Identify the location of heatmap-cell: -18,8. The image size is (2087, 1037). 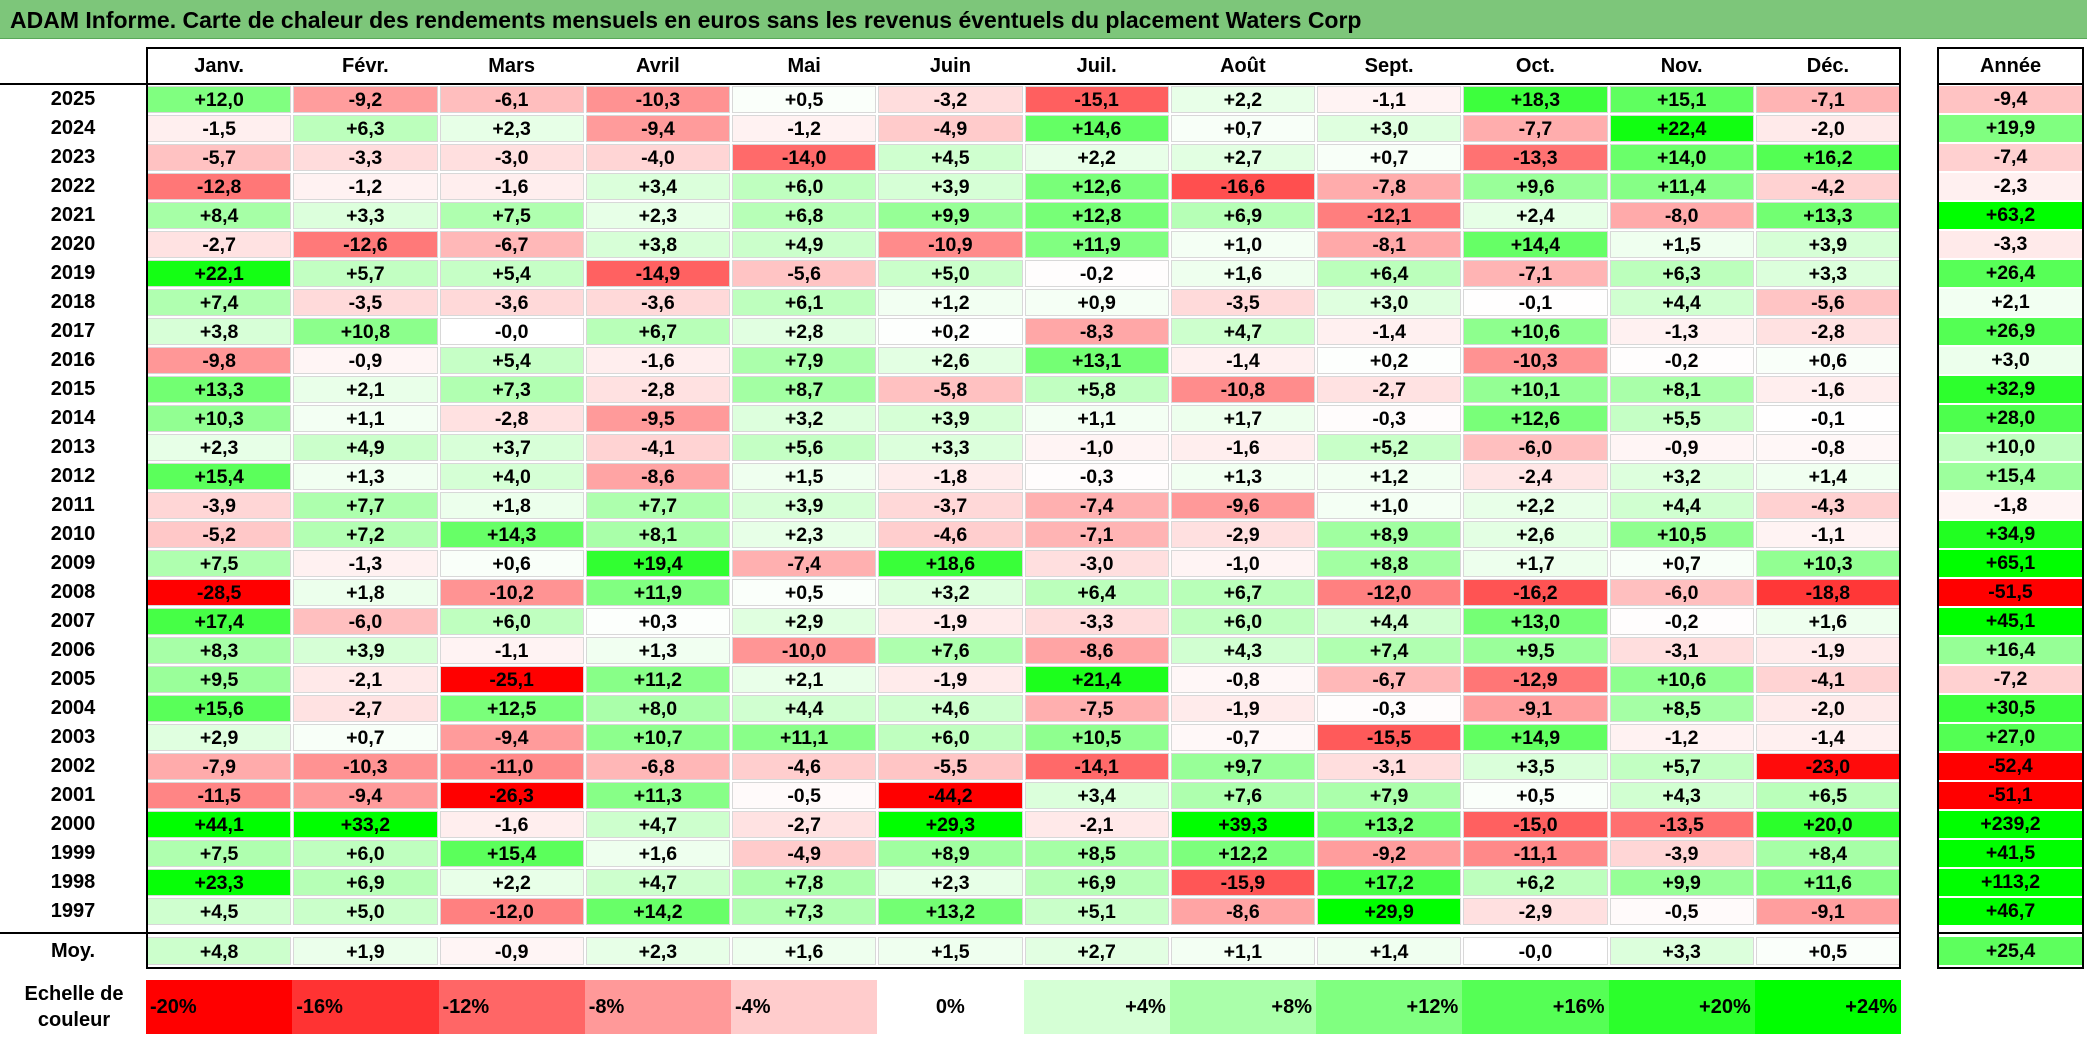
(1827, 592).